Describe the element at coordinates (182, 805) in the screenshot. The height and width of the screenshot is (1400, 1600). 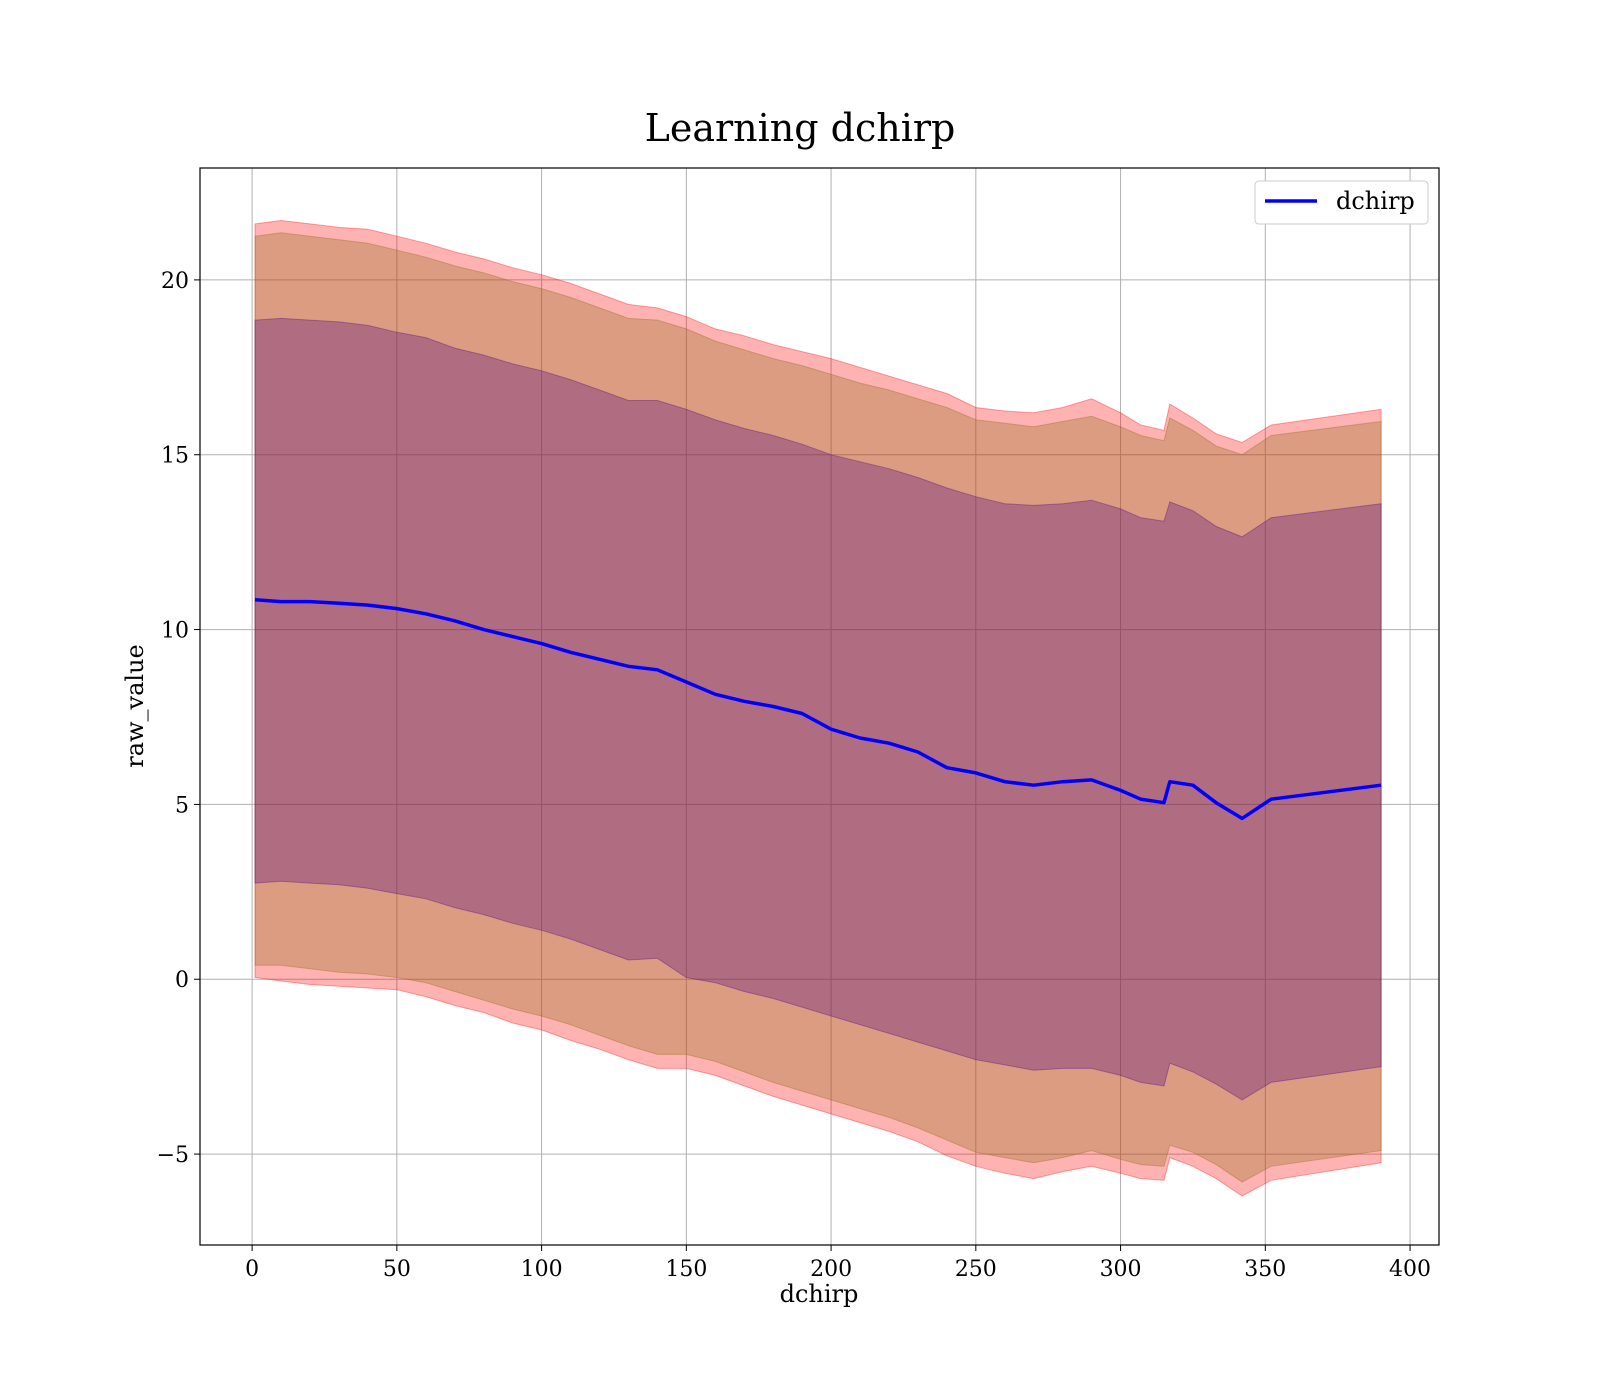
I see `y-tick-label: 5` at that location.